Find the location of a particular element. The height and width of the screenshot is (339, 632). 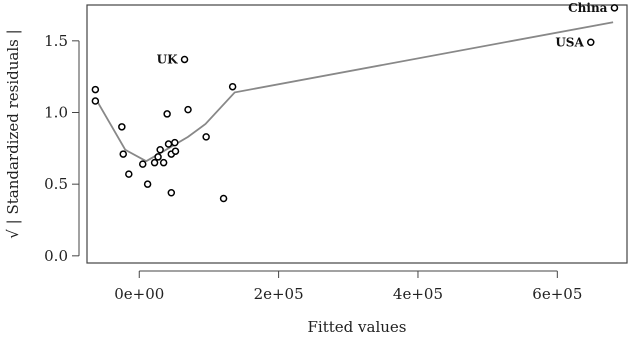

point-labels-layer: UK USA China is located at coordinates (382, 34).